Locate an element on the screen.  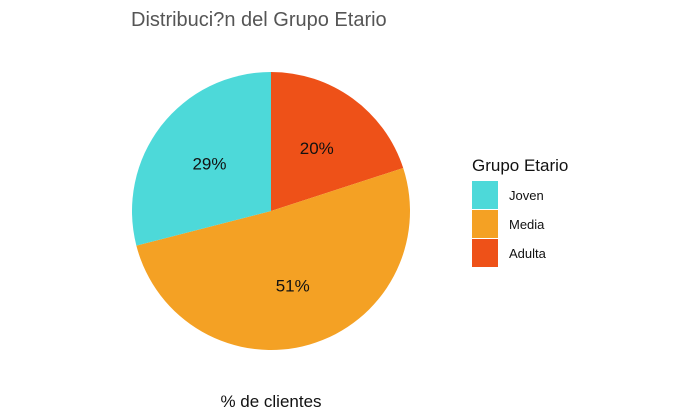
legend-label-media: Media is located at coordinates (527, 224).